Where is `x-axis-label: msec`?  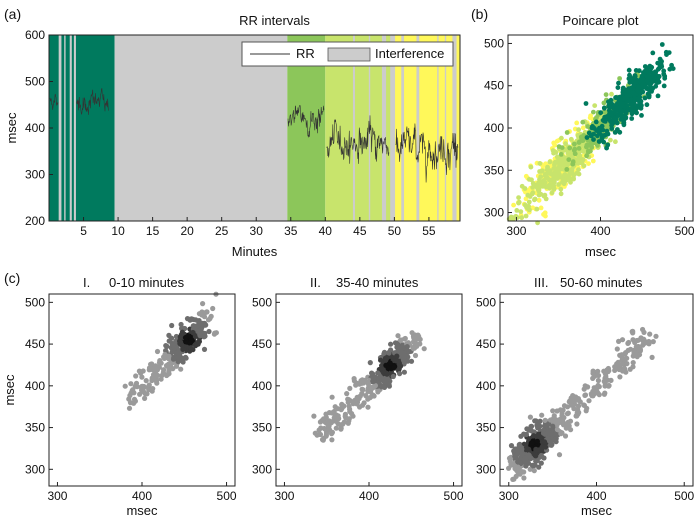
x-axis-label: msec is located at coordinates (597, 510).